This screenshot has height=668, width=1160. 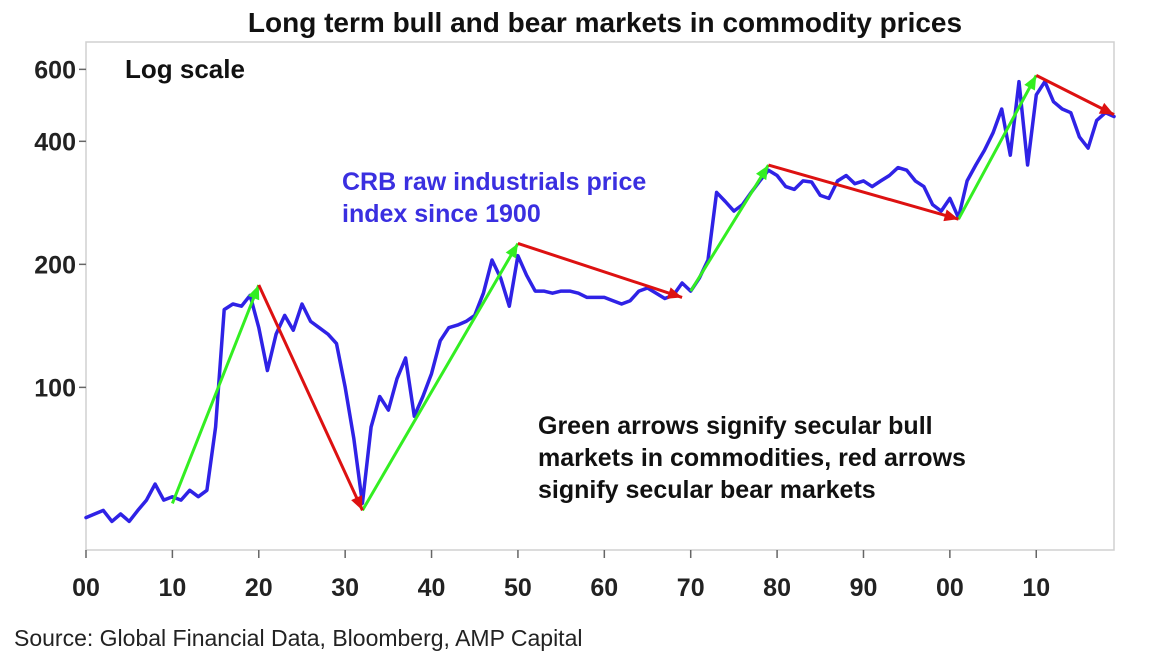 What do you see at coordinates (604, 588) in the screenshot?
I see `x-tick-label: 60` at bounding box center [604, 588].